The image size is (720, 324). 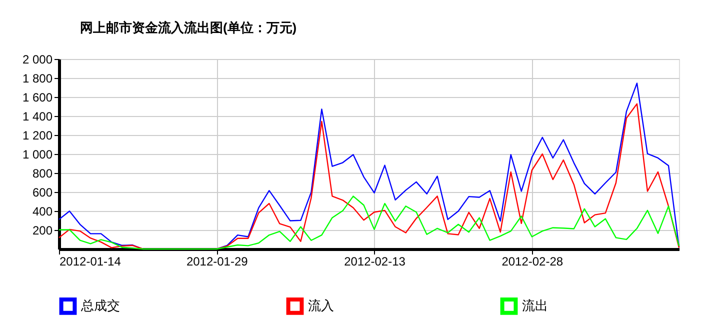 What do you see at coordinates (42, 211) in the screenshot?
I see `y-tick-label: 400` at bounding box center [42, 211].